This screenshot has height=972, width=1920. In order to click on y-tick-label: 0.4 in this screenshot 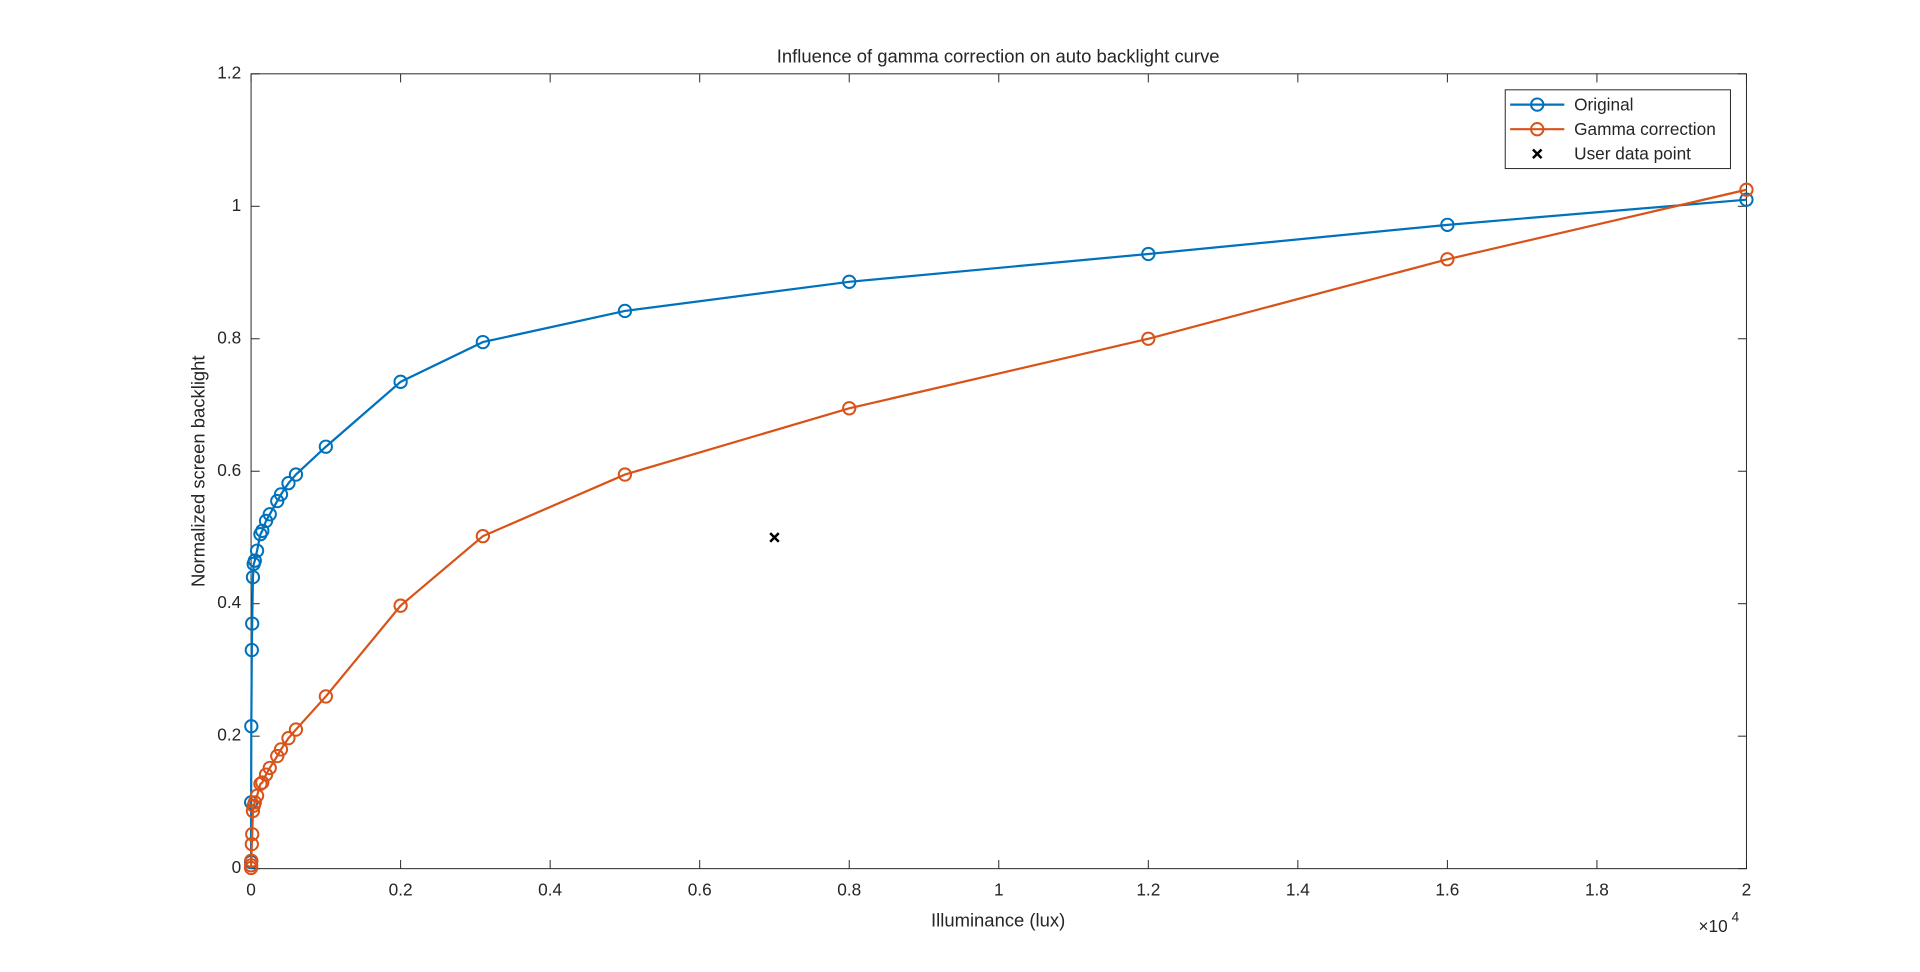, I will do `click(229, 602)`.